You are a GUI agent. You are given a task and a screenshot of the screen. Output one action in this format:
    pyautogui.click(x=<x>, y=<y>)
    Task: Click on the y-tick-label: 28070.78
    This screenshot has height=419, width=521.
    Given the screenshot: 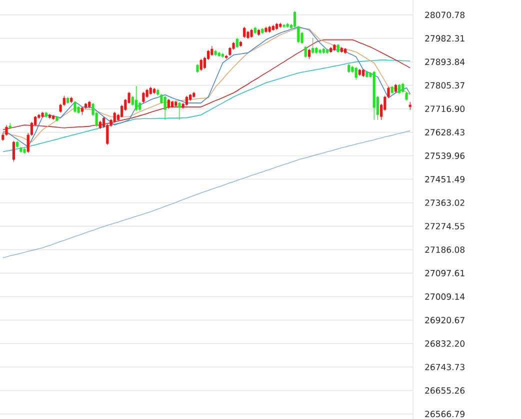 What is the action you would take?
    pyautogui.click(x=445, y=15)
    